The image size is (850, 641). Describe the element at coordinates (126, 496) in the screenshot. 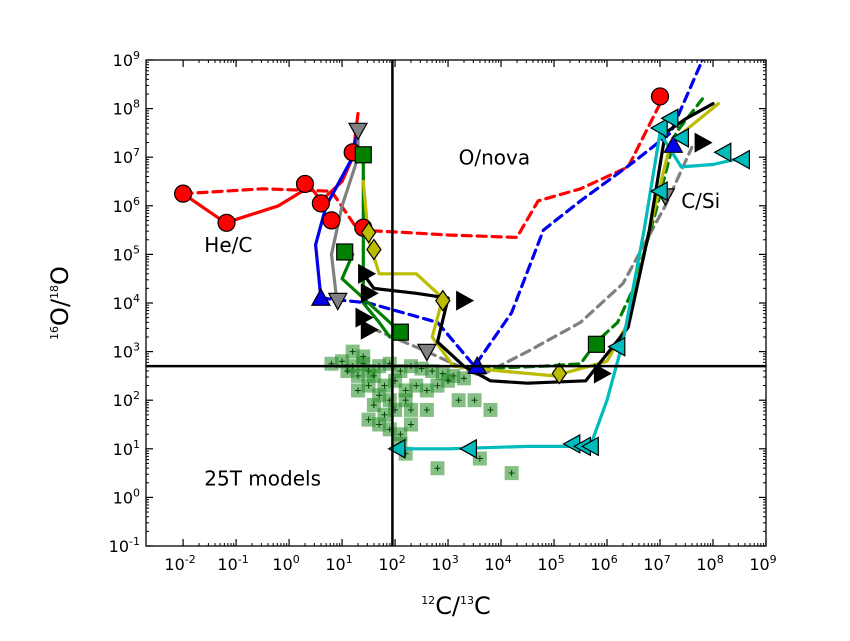

I see `y-tick-label: 10⁰` at that location.